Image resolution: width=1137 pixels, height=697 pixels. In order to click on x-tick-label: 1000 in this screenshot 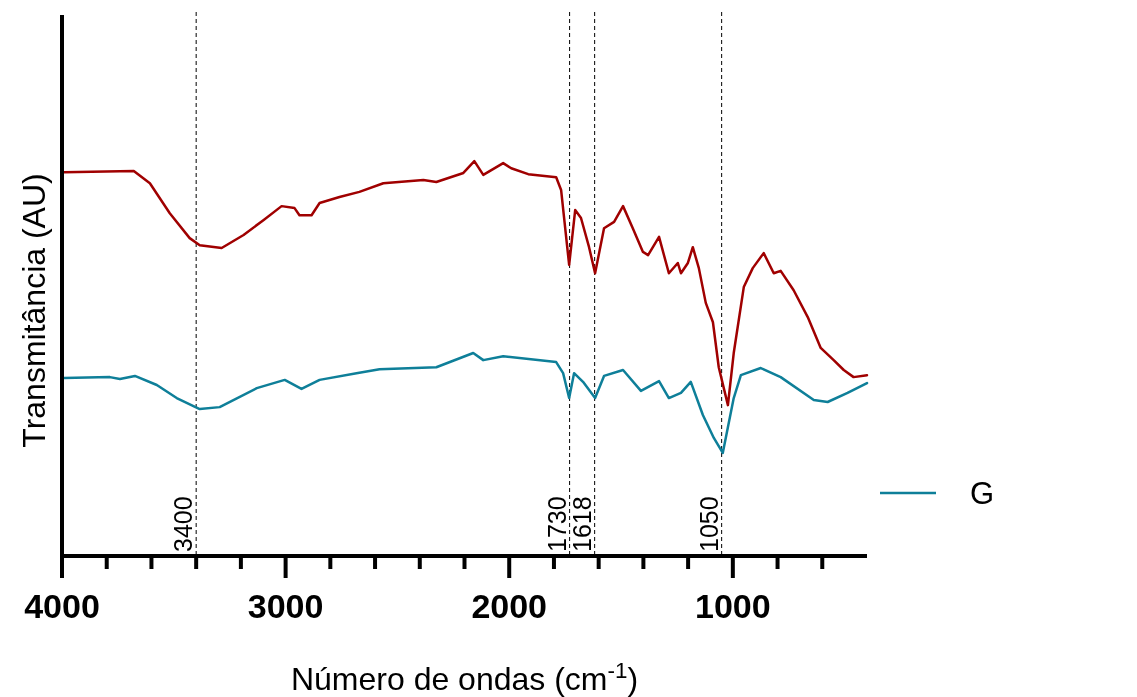, I will do `click(733, 606)`.